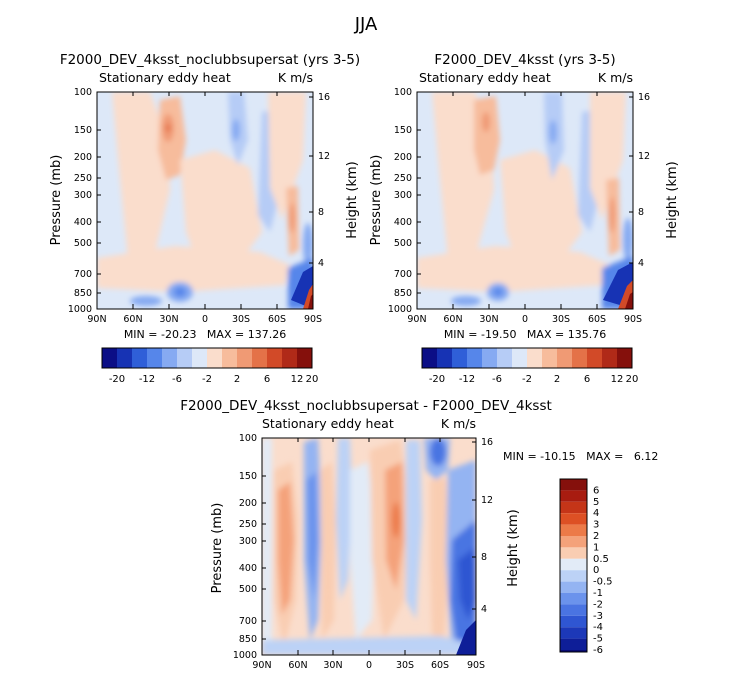  What do you see at coordinates (452, 319) in the screenshot?
I see `panel-b-x-label-2: 60N` at bounding box center [452, 319].